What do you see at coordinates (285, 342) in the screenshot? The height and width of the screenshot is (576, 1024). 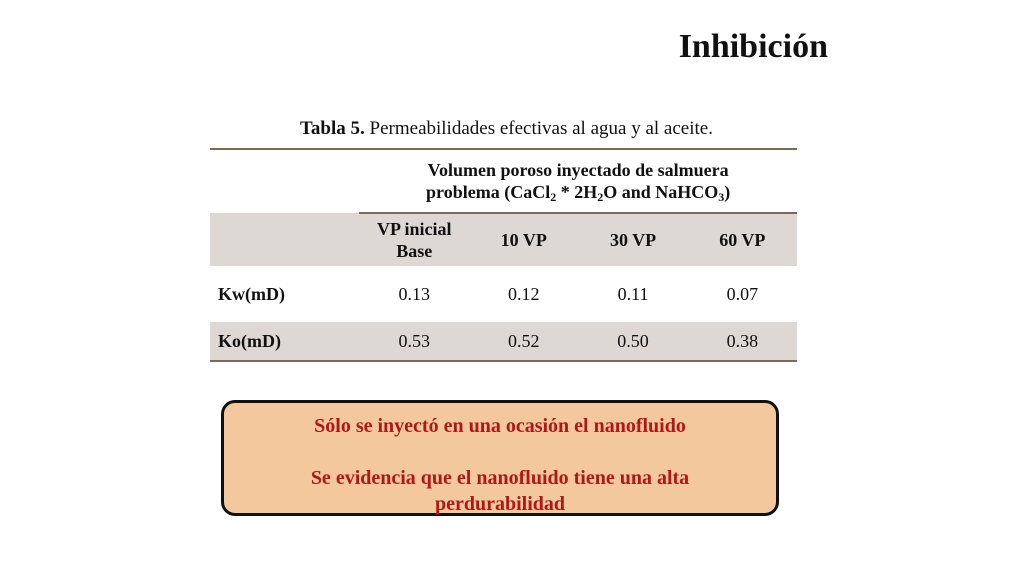 I see `row-label: Ko(mD)` at bounding box center [285, 342].